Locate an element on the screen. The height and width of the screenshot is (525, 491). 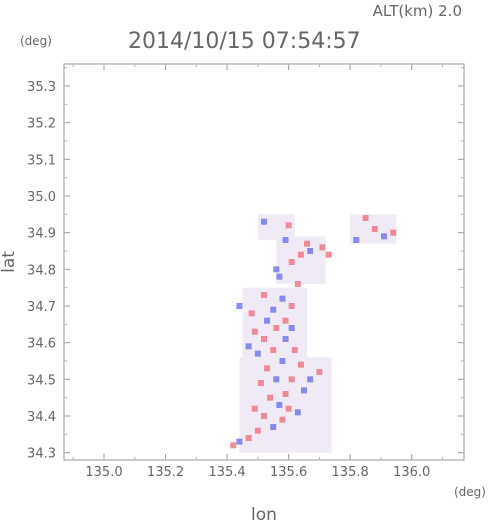
x-tick-label: 136.0 is located at coordinates (411, 472).